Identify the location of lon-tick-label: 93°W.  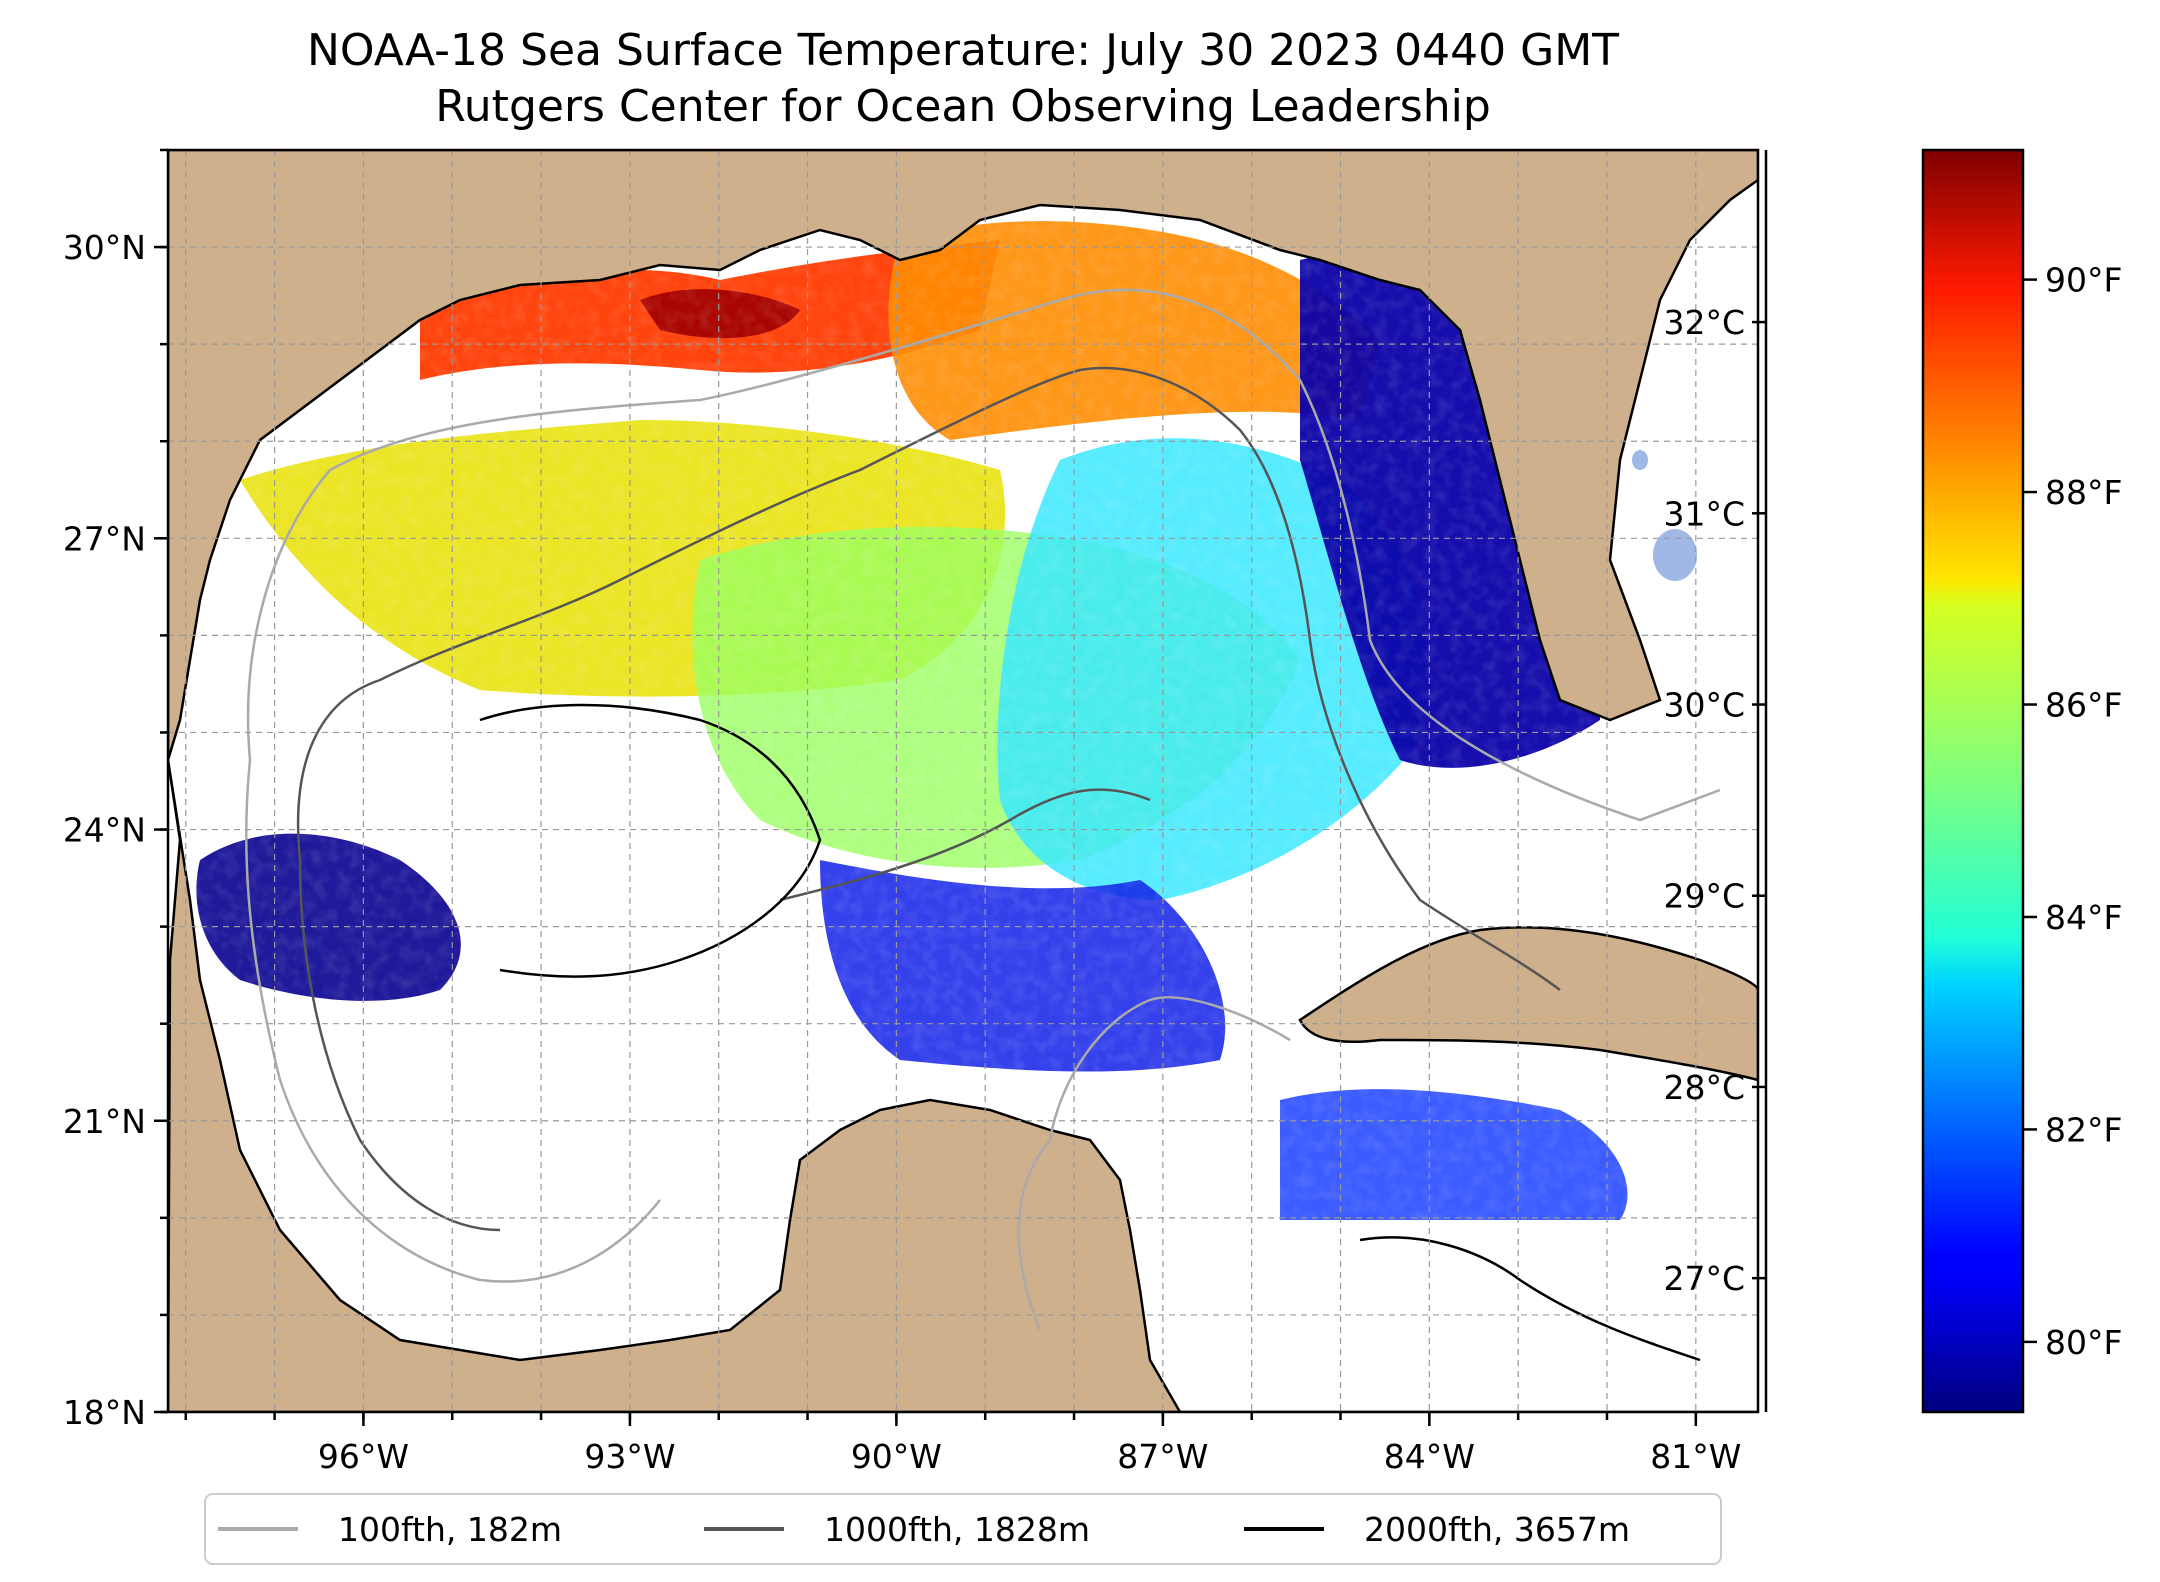
(629, 1456).